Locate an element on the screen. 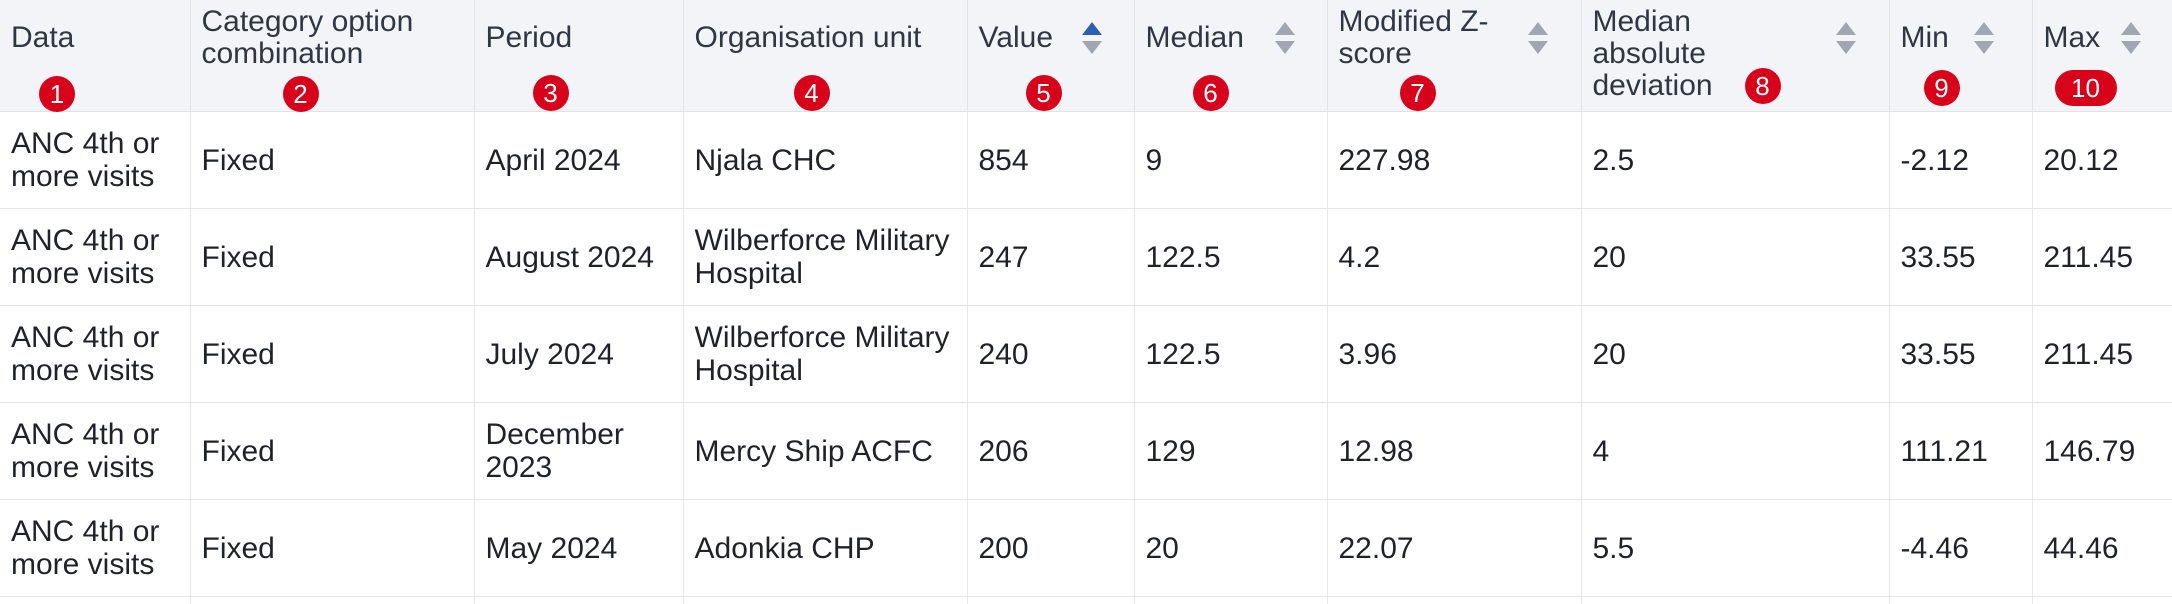  cell-period: May 2024 is located at coordinates (579, 548).